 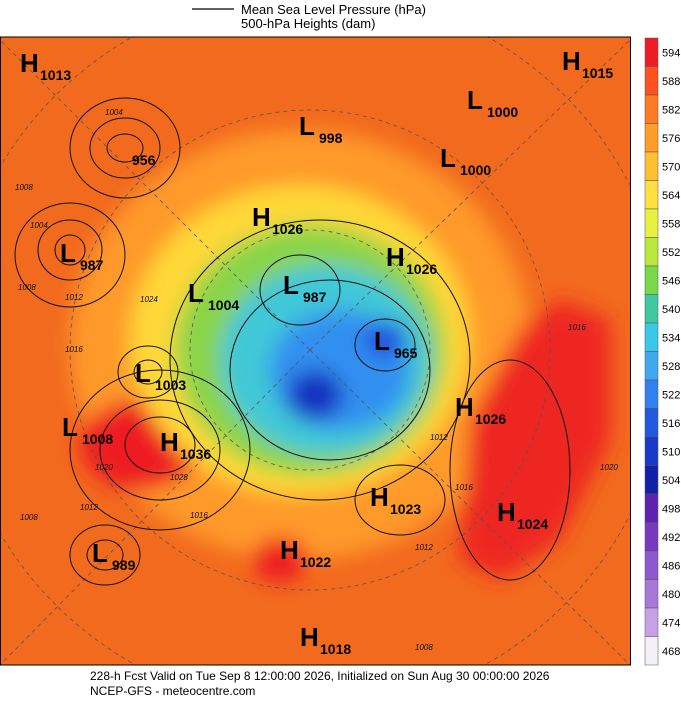 What do you see at coordinates (335, 649) in the screenshot?
I see `pressure-center-value: 1018` at bounding box center [335, 649].